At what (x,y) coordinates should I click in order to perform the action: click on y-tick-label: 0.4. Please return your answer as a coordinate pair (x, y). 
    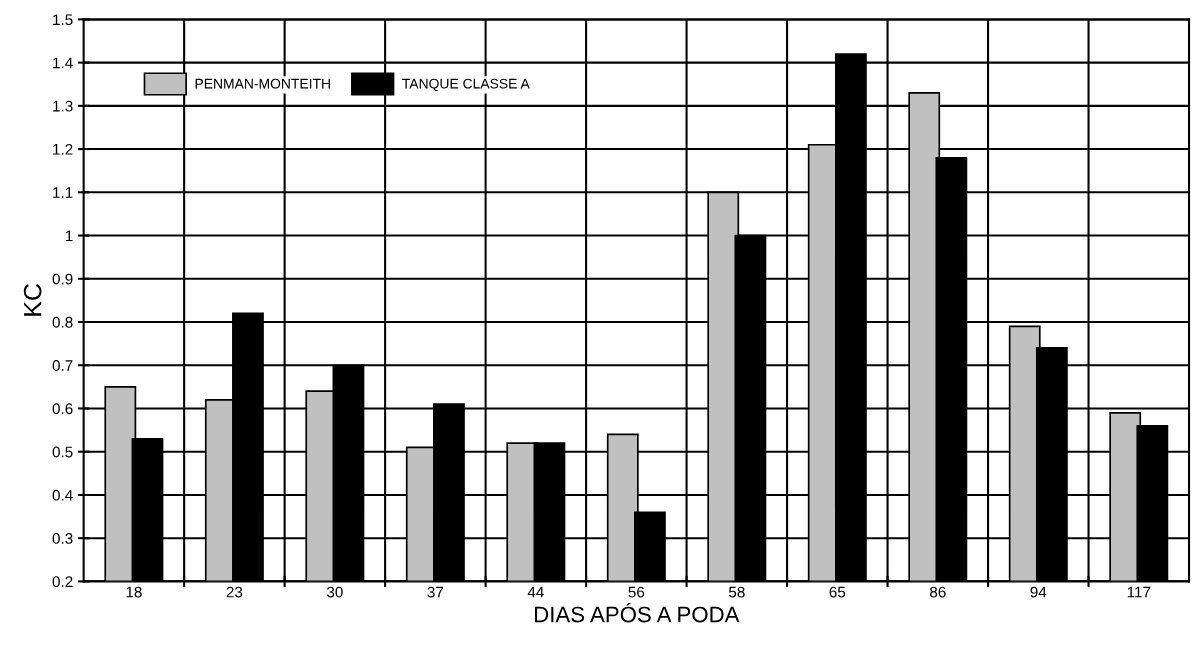
    Looking at the image, I should click on (62, 495).